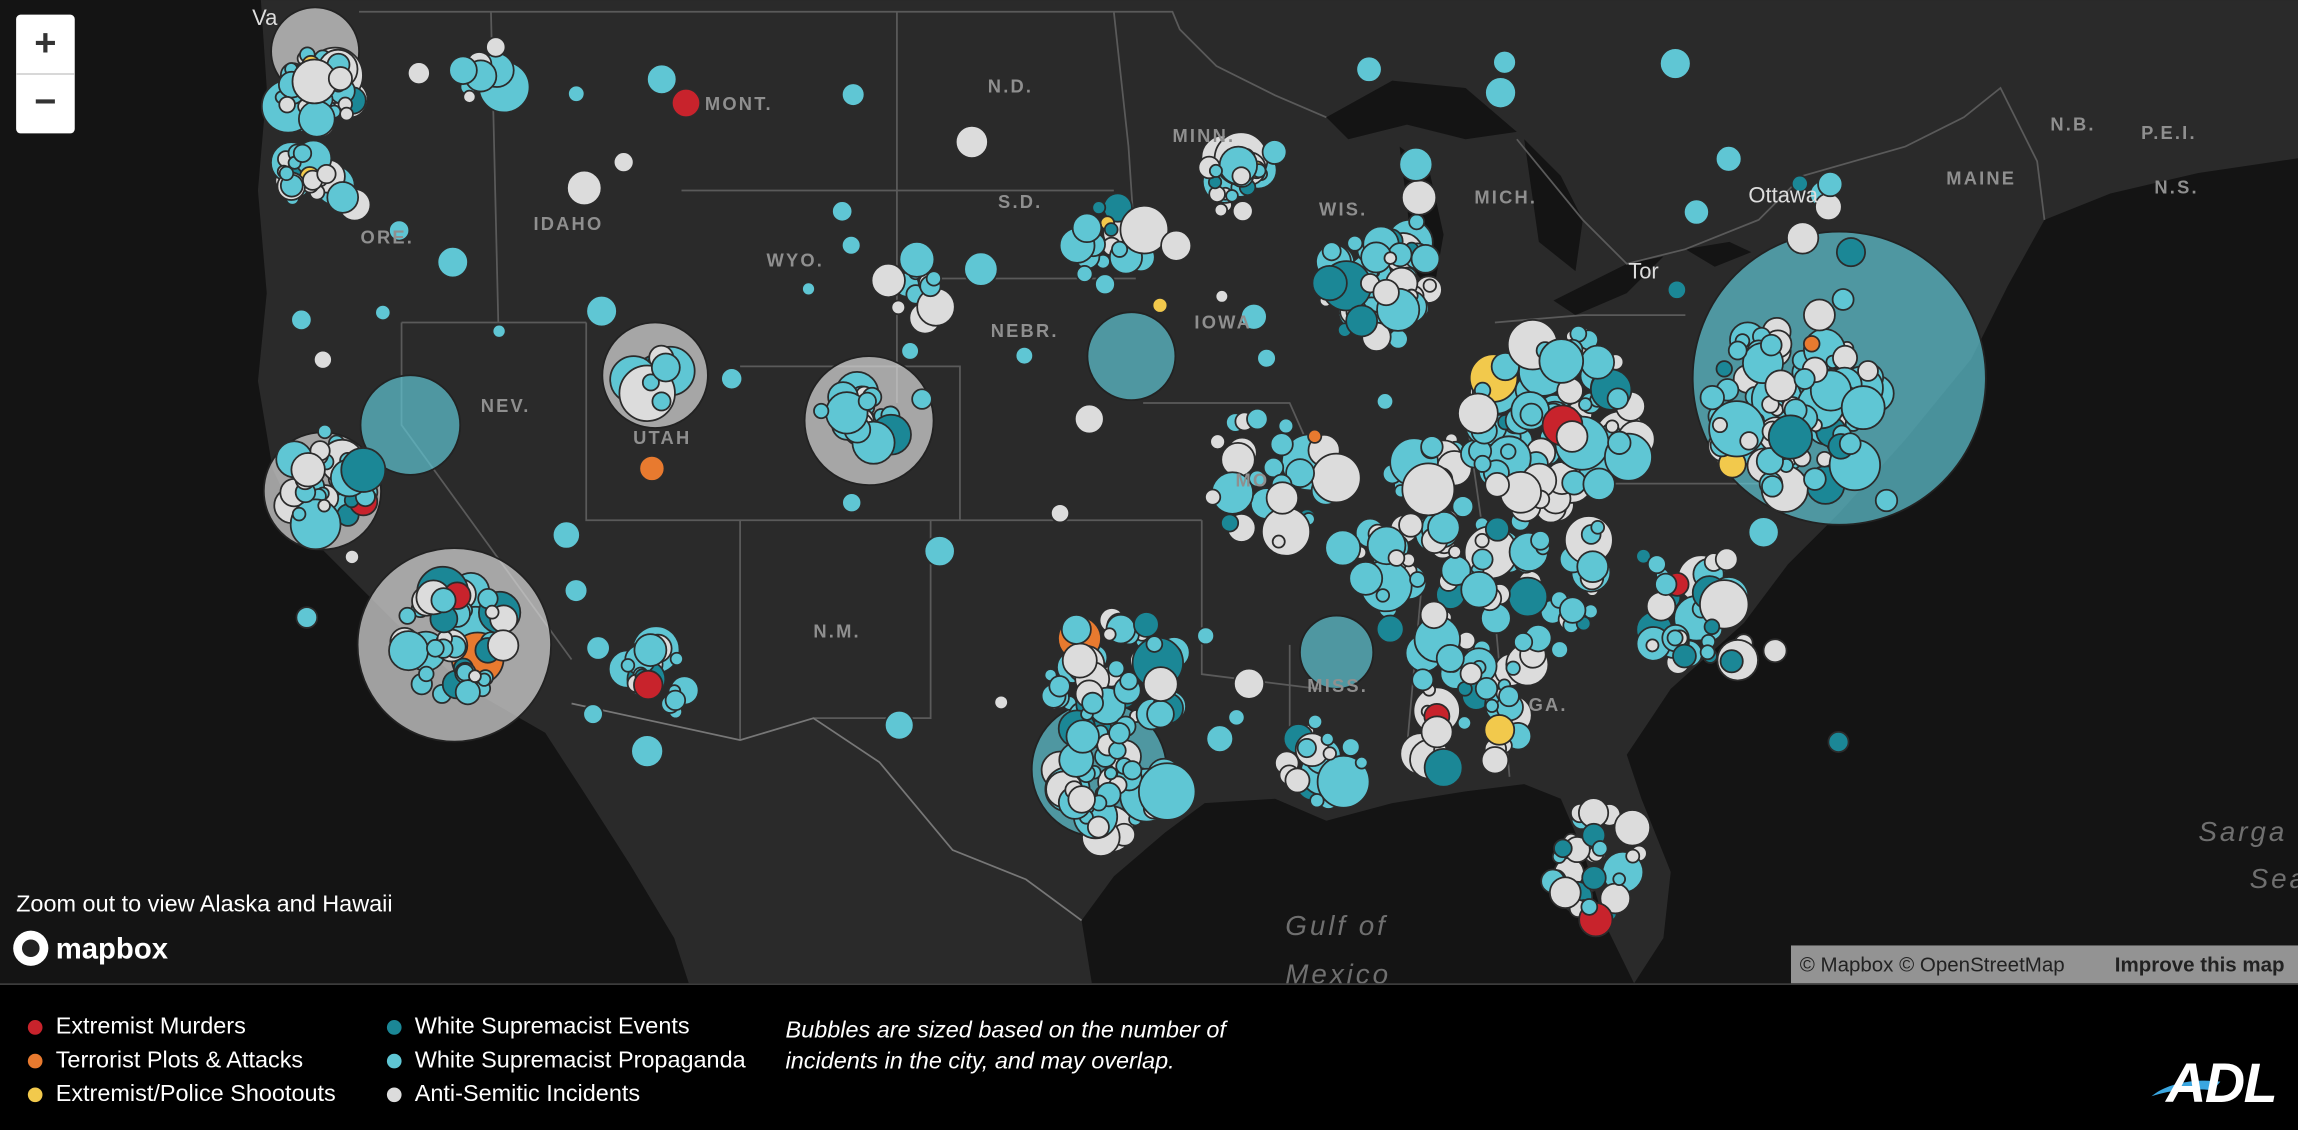  I want to click on improve-map-link: Improve this map, so click(2200, 965).